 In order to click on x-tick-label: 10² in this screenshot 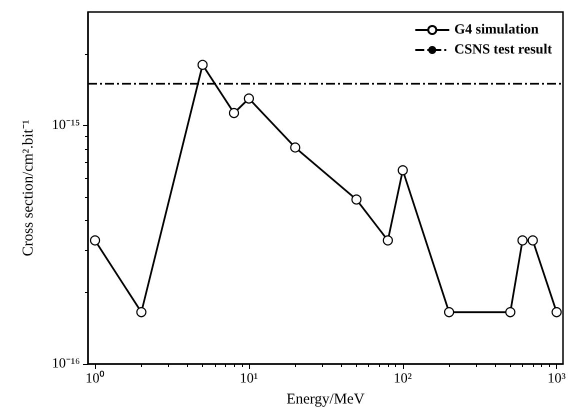, I will do `click(403, 379)`.